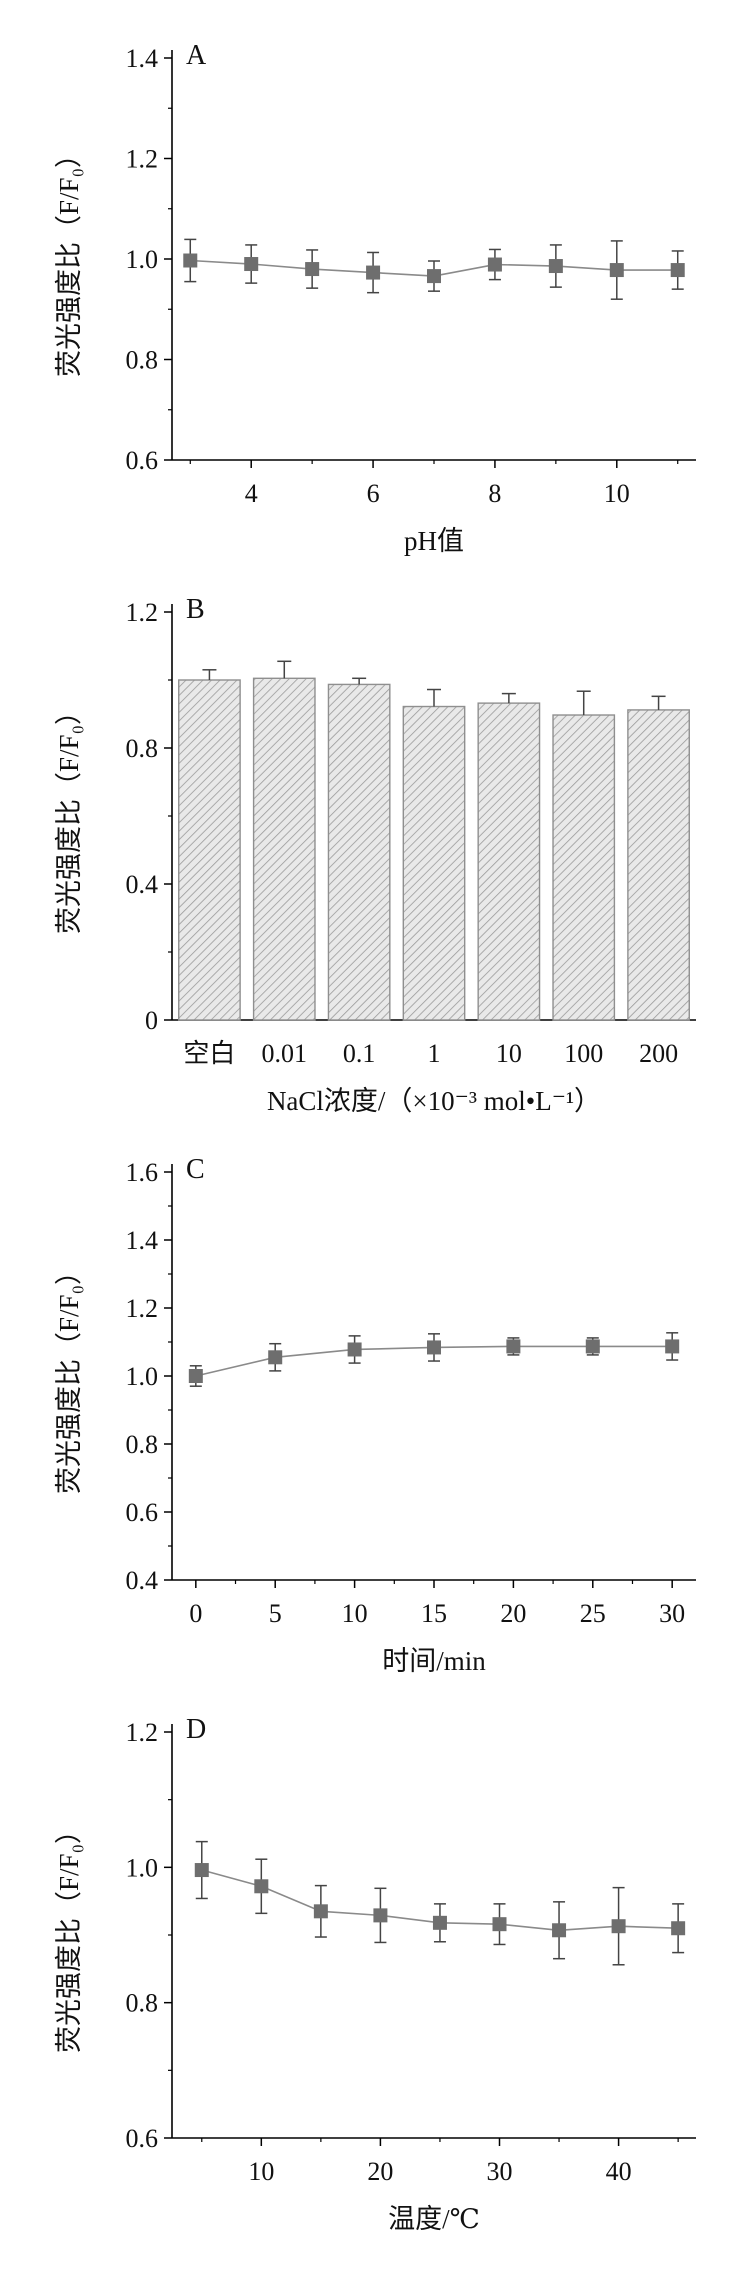 The height and width of the screenshot is (2272, 750). What do you see at coordinates (196, 1729) in the screenshot?
I see `panel-letter: D` at bounding box center [196, 1729].